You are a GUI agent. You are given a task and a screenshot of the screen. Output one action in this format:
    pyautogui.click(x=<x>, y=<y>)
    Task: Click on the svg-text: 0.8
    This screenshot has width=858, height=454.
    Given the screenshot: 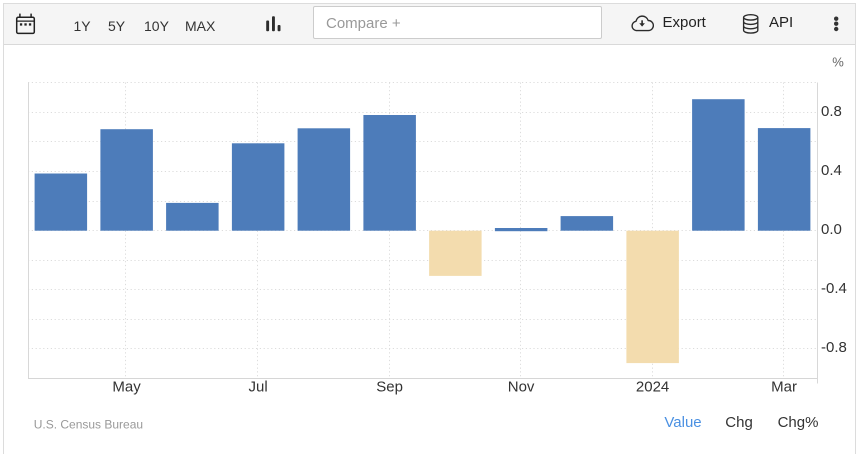 What is the action you would take?
    pyautogui.click(x=831, y=111)
    